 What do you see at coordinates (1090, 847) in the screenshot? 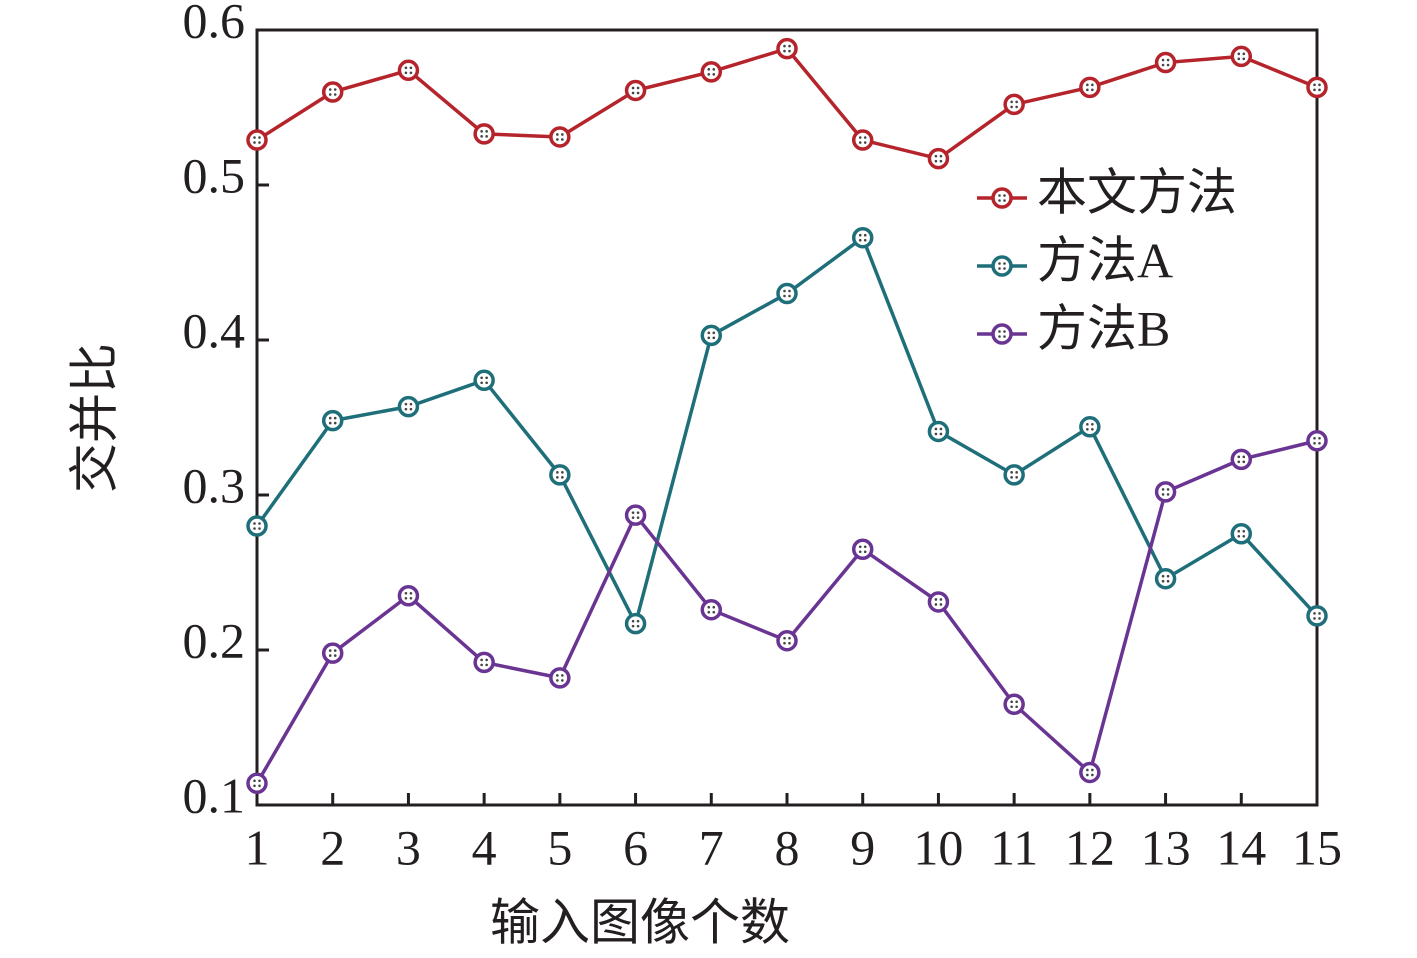
I see `x-tick-label: 12` at bounding box center [1090, 847].